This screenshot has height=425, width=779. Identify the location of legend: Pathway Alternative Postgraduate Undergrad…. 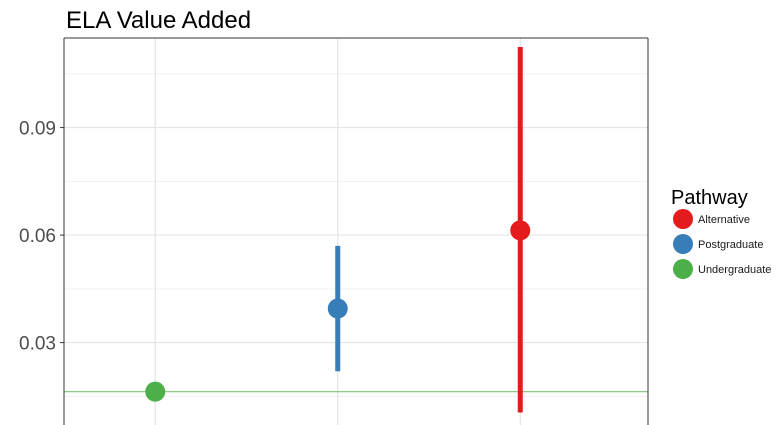
(721, 233).